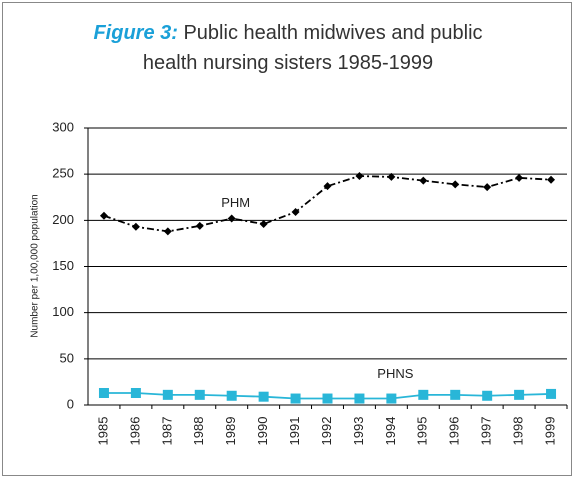  Describe the element at coordinates (134, 431) in the screenshot. I see `x-tick-label: 1986` at that location.